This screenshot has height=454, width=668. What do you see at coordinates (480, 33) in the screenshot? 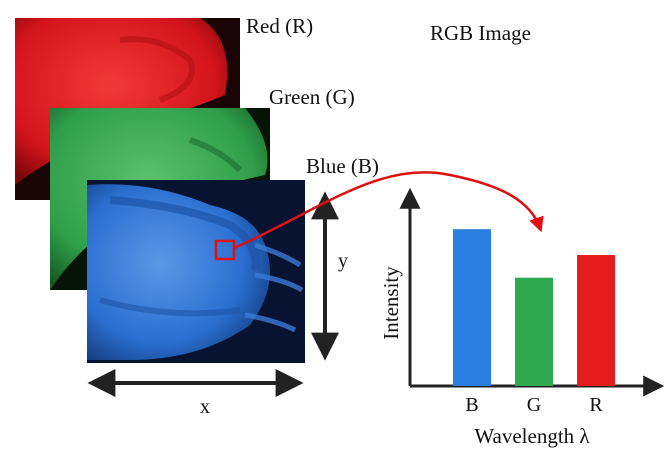
I see `diagram-title: RGB Image` at bounding box center [480, 33].